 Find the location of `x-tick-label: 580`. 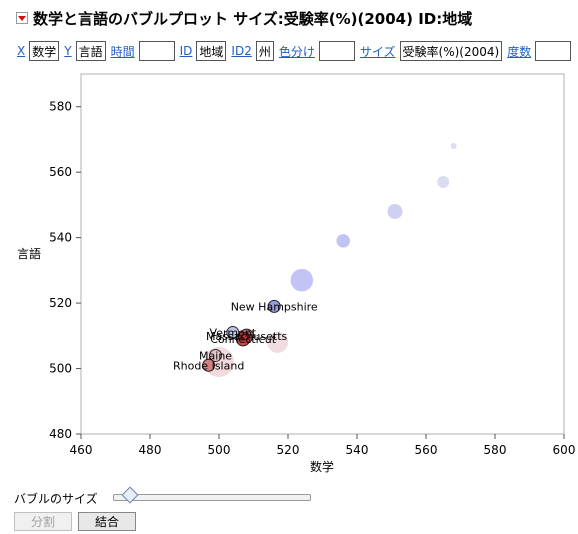

x-tick-label: 580 is located at coordinates (495, 450).